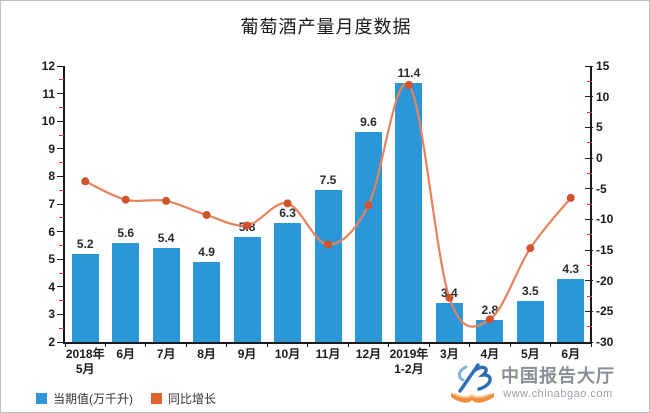 This screenshot has height=413, width=650. Describe the element at coordinates (51, 314) in the screenshot. I see `y-axis-left-label: 3` at that location.